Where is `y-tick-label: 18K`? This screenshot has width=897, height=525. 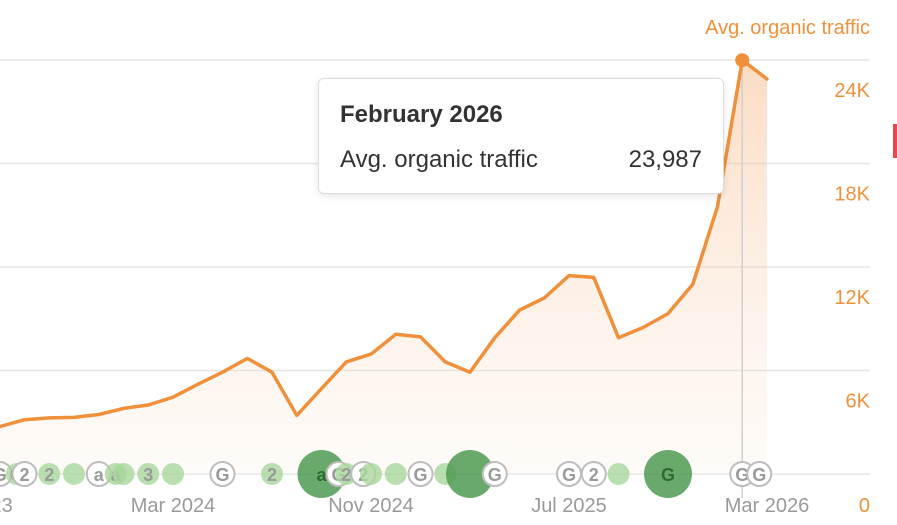 y-tick-label: 18K is located at coordinates (852, 195).